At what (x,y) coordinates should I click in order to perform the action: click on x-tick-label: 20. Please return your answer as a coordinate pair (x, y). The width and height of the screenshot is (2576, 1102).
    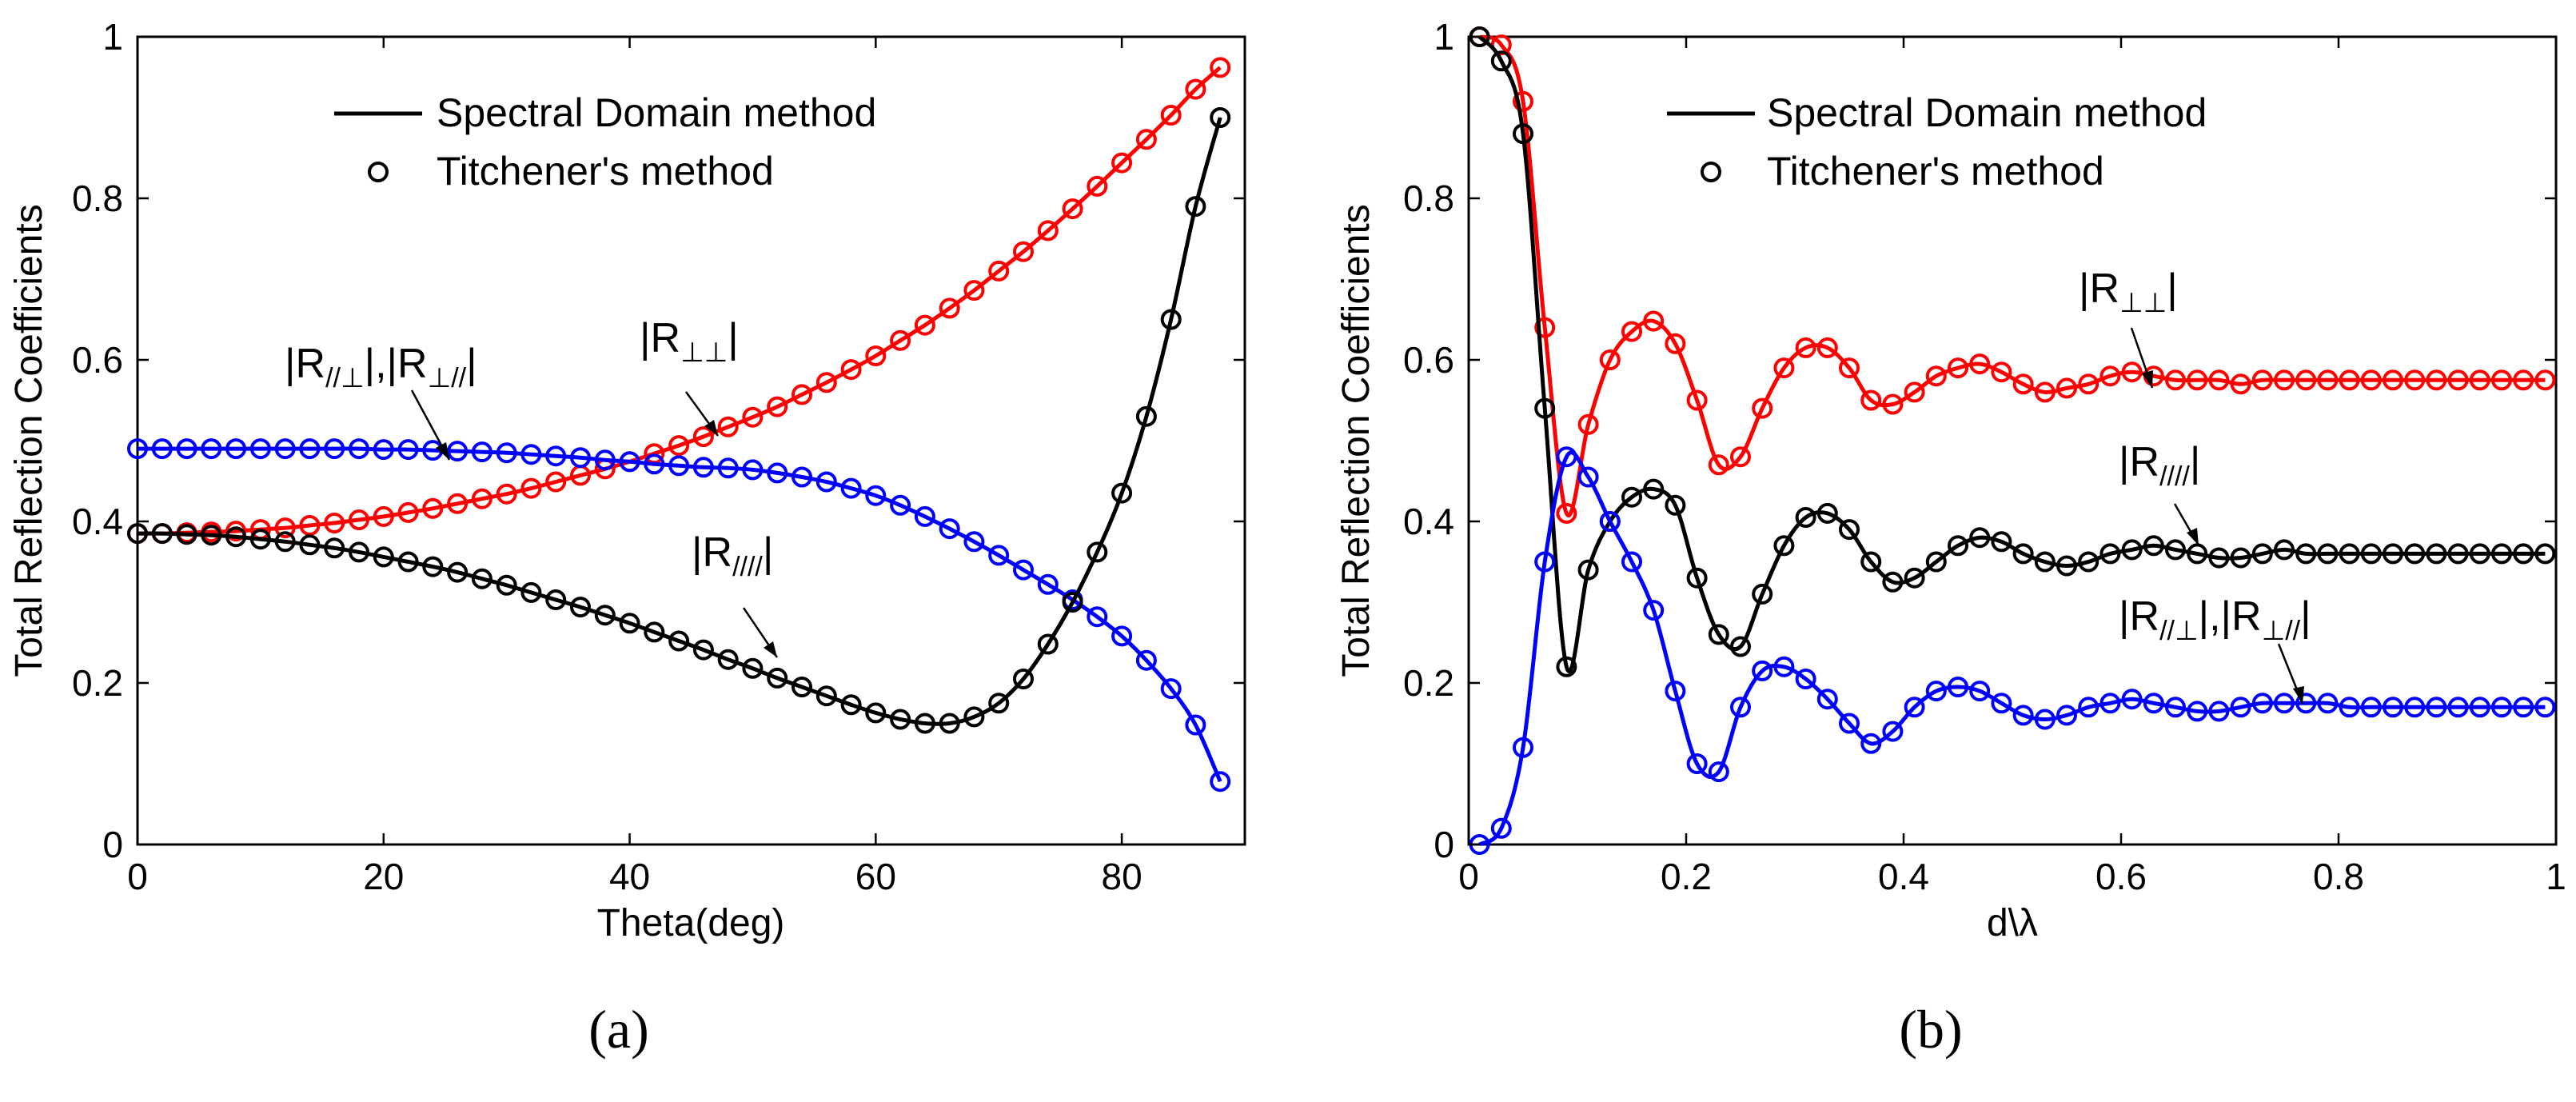
    Looking at the image, I should click on (384, 876).